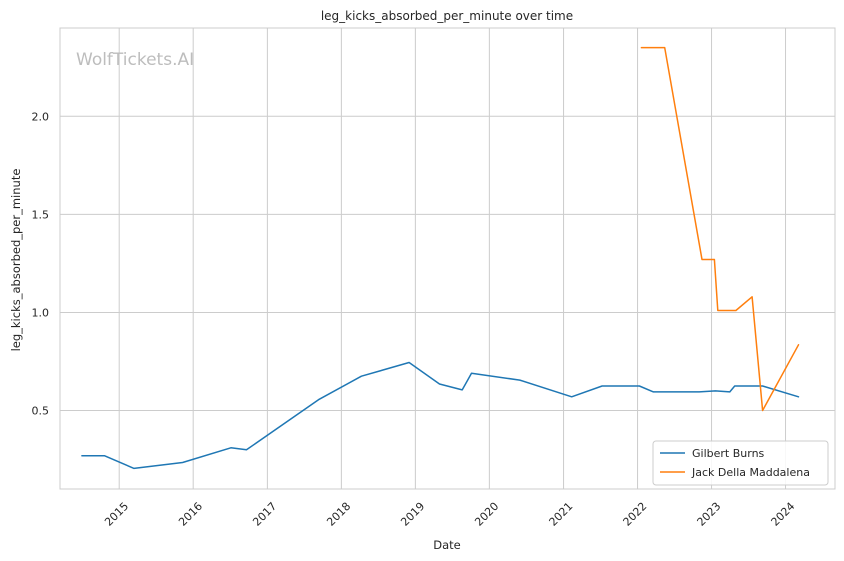 This screenshot has height=561, width=844. I want to click on y-tick-label: 0.5, so click(41, 411).